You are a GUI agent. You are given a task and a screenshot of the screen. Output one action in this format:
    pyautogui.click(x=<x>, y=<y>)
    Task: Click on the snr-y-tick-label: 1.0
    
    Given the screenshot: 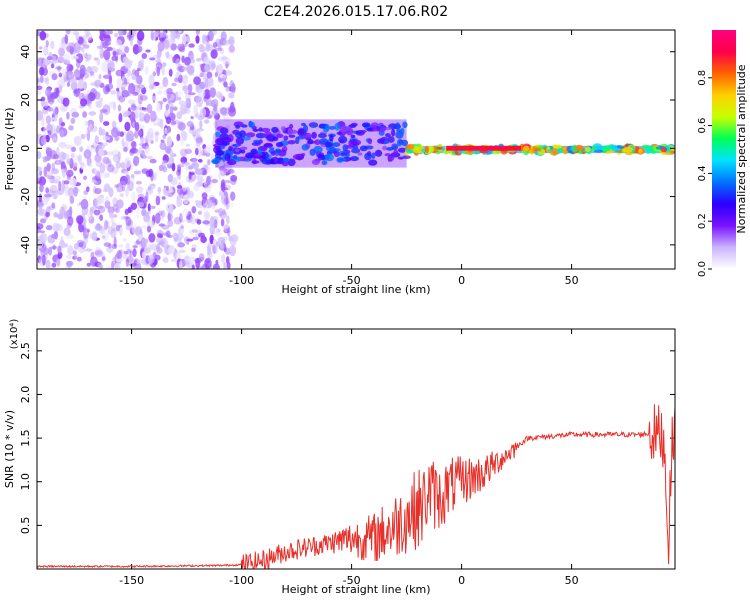 What is the action you would take?
    pyautogui.click(x=25, y=482)
    